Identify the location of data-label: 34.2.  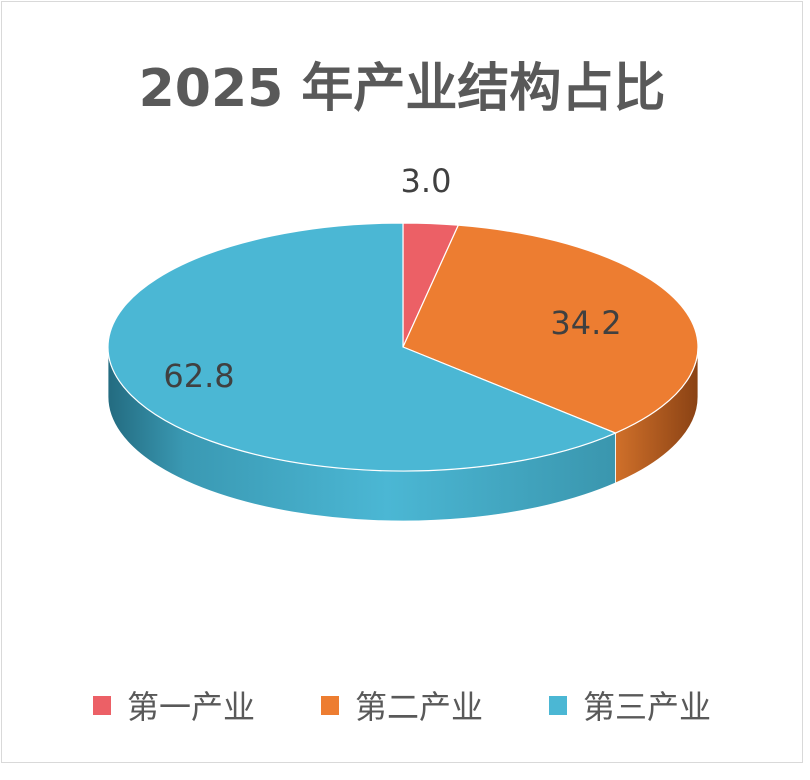
(585, 323).